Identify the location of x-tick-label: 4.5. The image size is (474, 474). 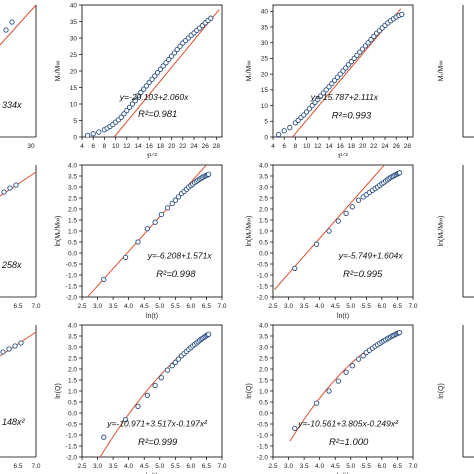
(335, 466).